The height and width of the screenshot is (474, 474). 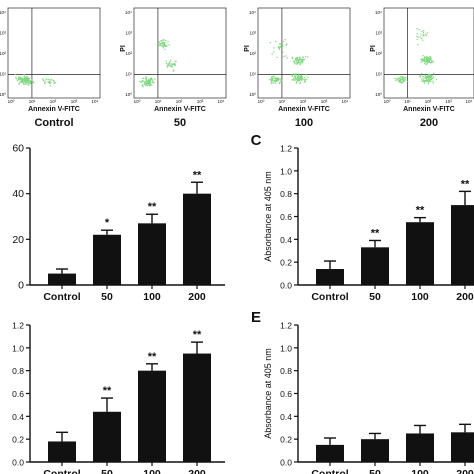 What do you see at coordinates (429, 123) in the screenshot?
I see `panel-caption: 200` at bounding box center [429, 123].